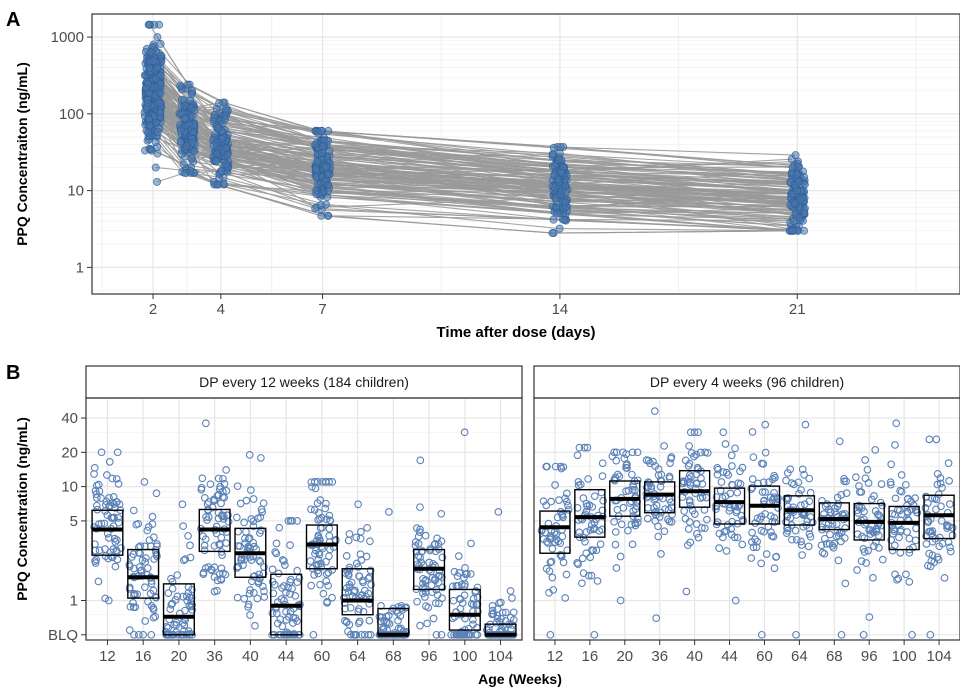 This screenshot has width=960, height=691. I want to click on facet-strip-label: DP every 4 weeks (96 children), so click(747, 382).